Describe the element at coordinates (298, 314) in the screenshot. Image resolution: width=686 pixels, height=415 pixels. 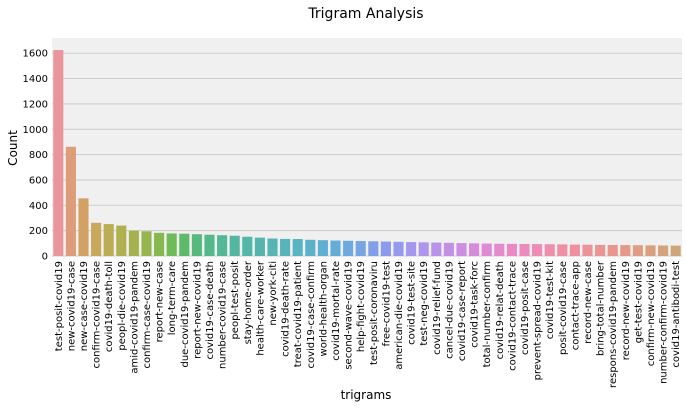
I see `x-tick-label: treat-covid19-patient` at that location.